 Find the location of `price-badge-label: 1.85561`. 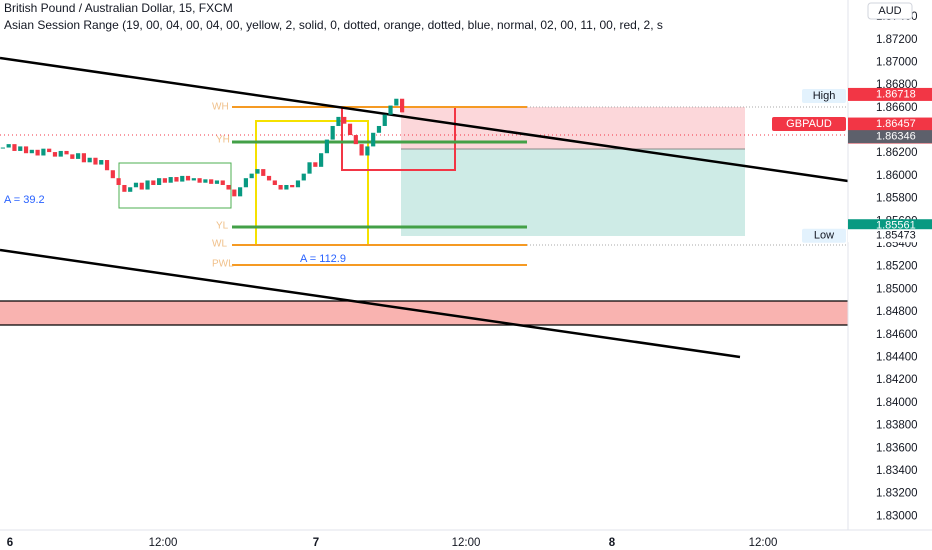

price-badge-label: 1.85561 is located at coordinates (896, 226).